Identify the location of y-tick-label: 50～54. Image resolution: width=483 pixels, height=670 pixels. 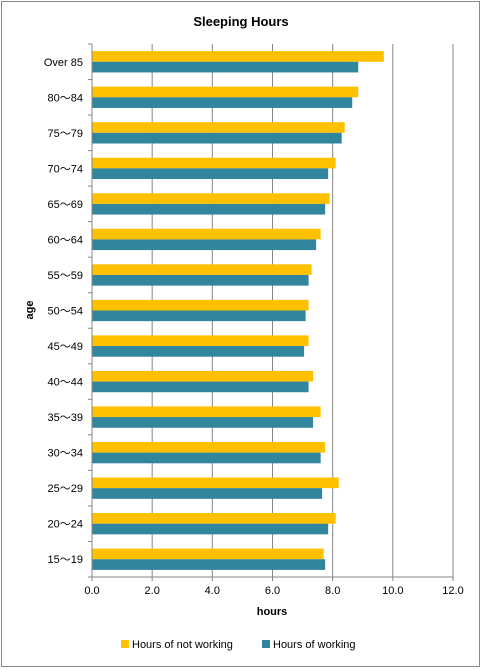
(65, 312).